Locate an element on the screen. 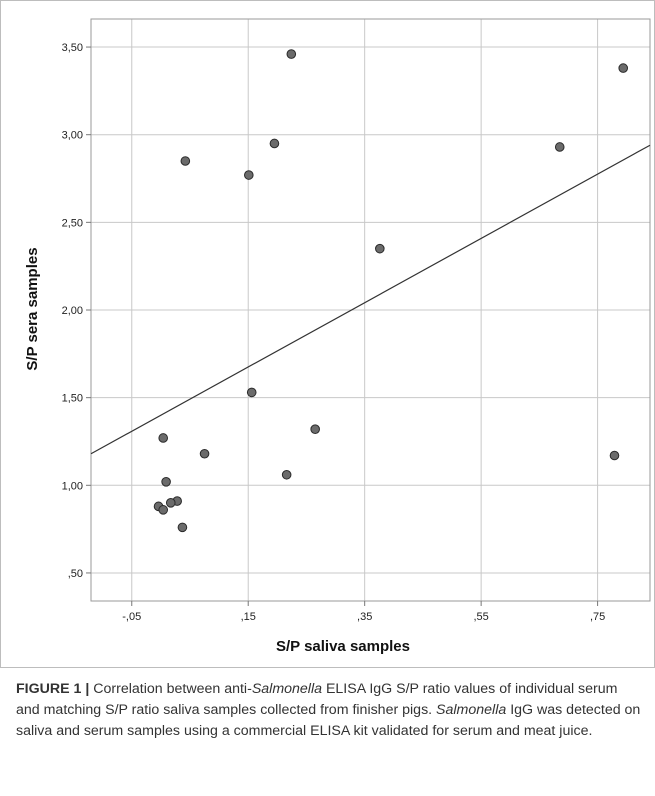 This screenshot has height=796, width=655. caption-label: FIGURE 1 | is located at coordinates (53, 689).